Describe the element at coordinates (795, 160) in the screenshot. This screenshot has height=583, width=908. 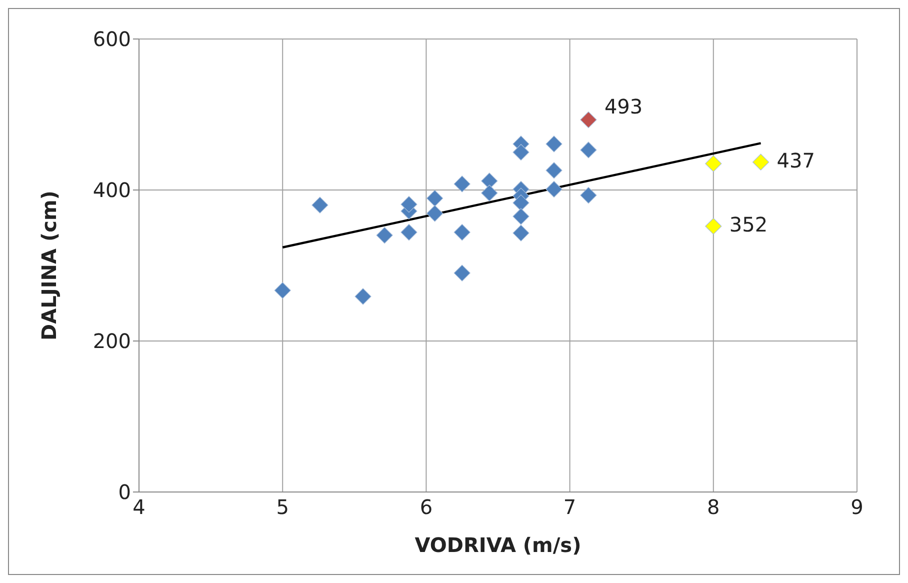
I see `data-label: 437` at that location.